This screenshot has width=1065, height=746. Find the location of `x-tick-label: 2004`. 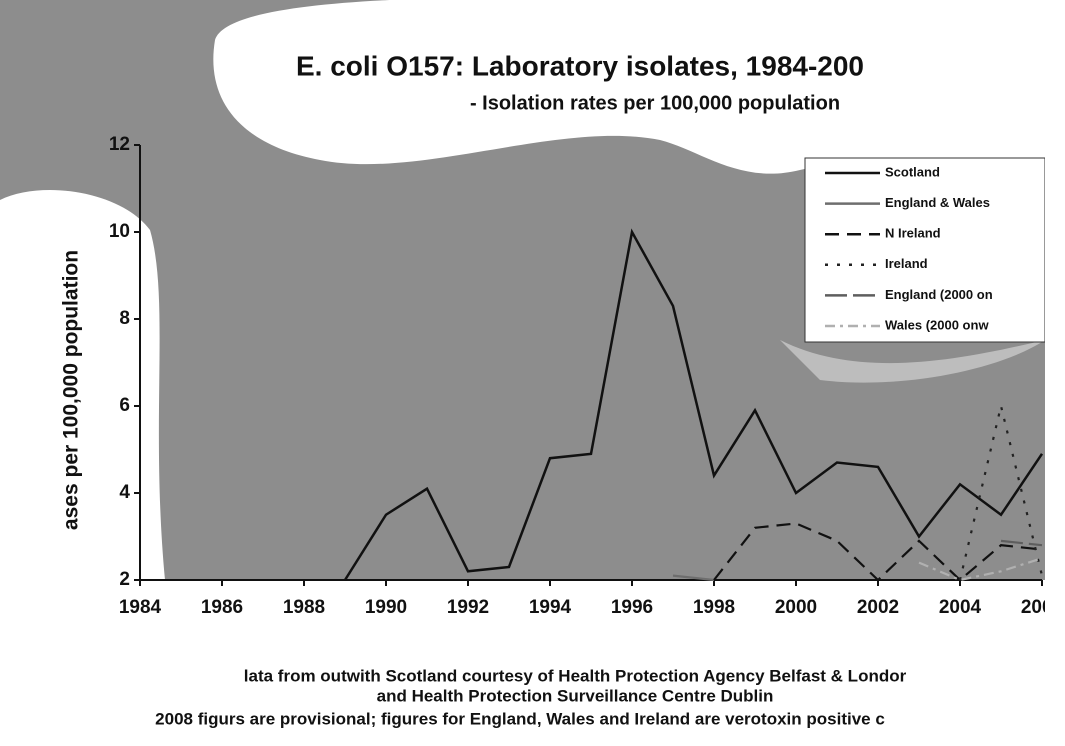

x-tick-label: 2004 is located at coordinates (960, 607).